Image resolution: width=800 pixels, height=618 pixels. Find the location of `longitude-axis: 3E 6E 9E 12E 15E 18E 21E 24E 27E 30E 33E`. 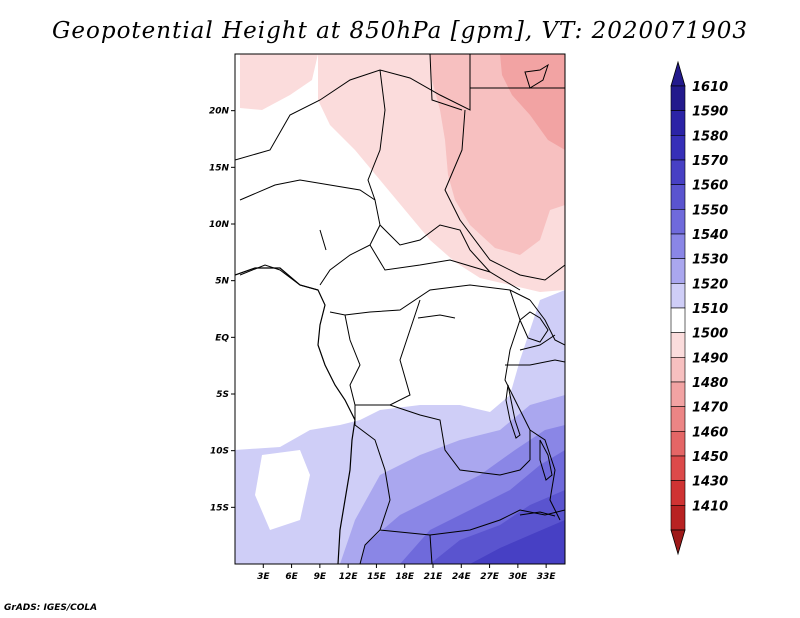

longitude-axis: 3E 6E 9E 12E 15E 18E 21E 24E 27E 30E 33E is located at coordinates (406, 573).